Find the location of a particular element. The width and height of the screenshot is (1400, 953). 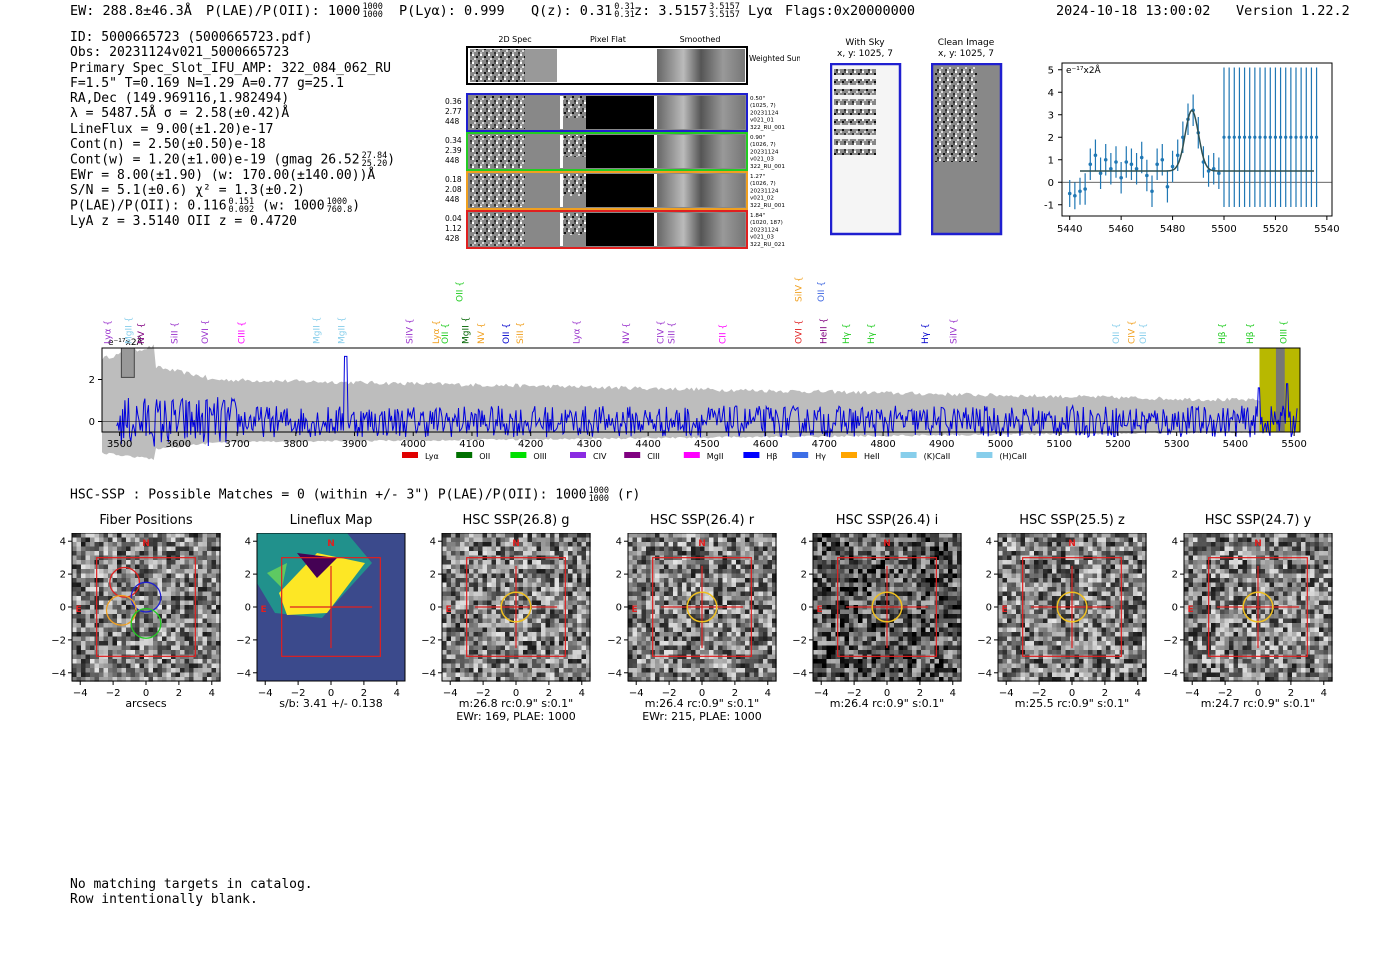

cutout-xtick-label: −4 is located at coordinates (450, 693).